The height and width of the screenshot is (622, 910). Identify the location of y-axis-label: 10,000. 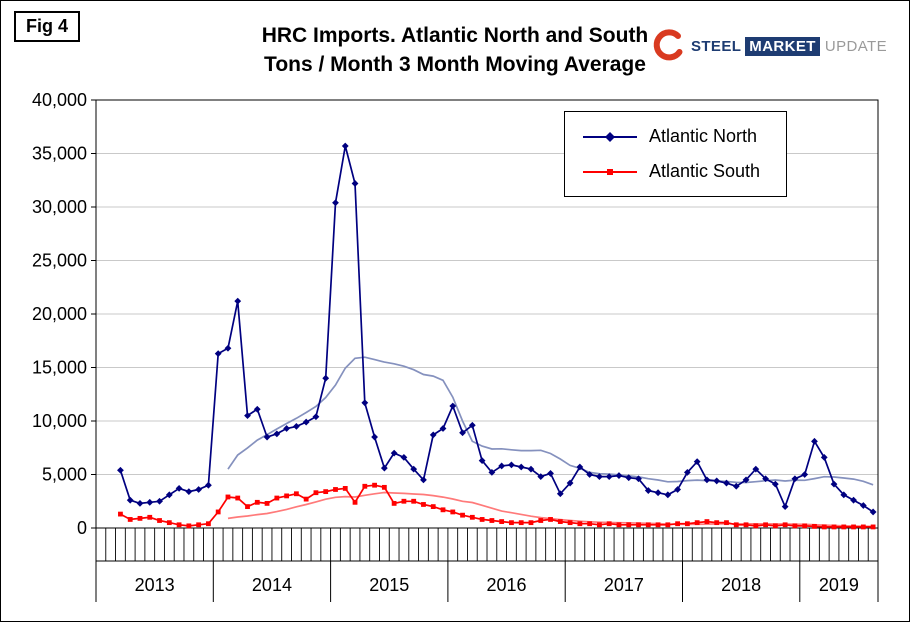
(59, 421).